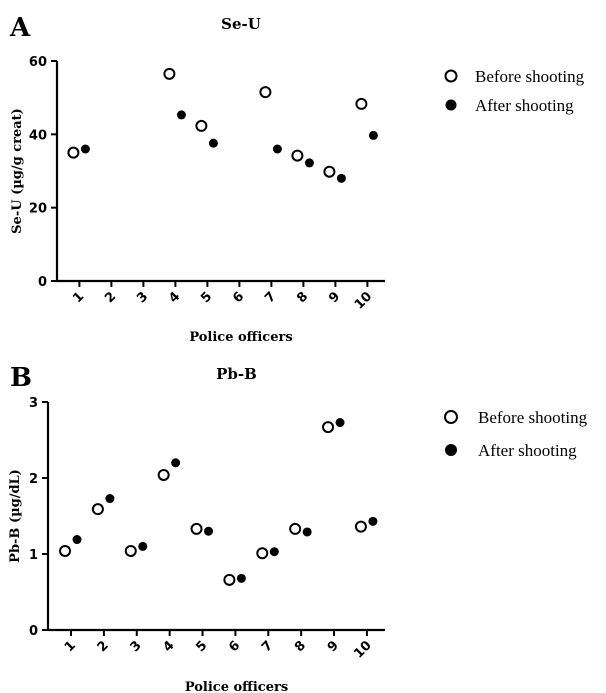 This screenshot has height=693, width=606. I want to click on y-axis-label: Pb-B (µg/dL), so click(15, 516).